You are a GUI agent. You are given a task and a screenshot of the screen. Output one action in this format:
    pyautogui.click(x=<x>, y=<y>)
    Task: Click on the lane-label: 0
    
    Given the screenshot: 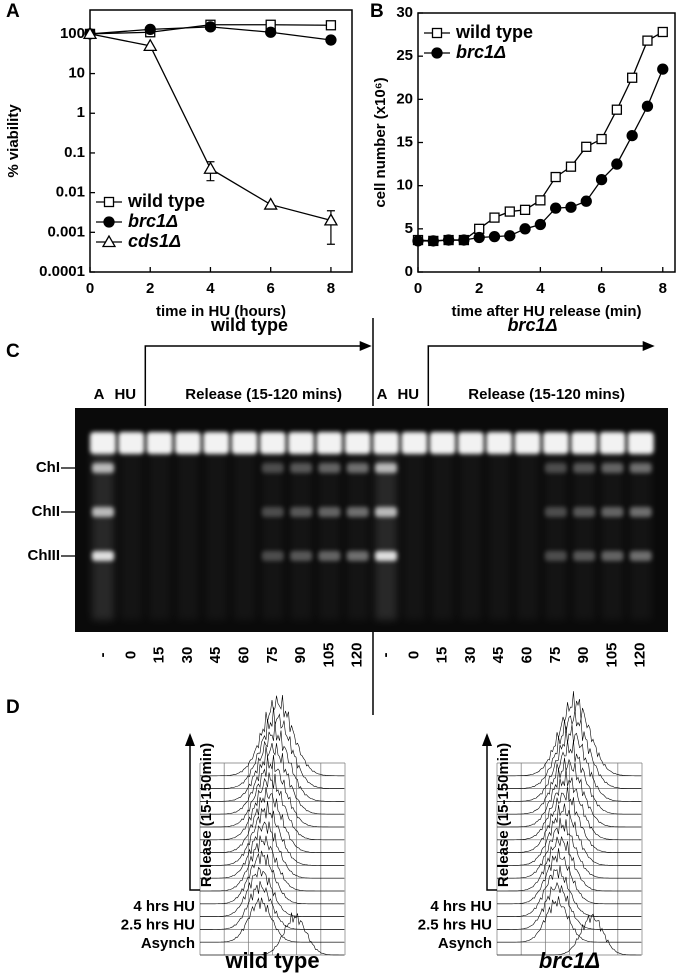 What is the action you would take?
    pyautogui.click(x=413, y=655)
    